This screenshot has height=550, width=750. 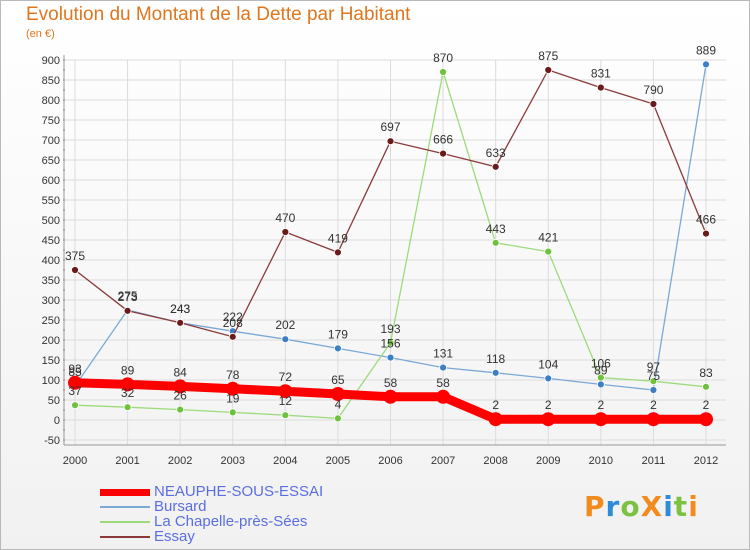 I want to click on y-tick-label: 200, so click(x=51, y=341).